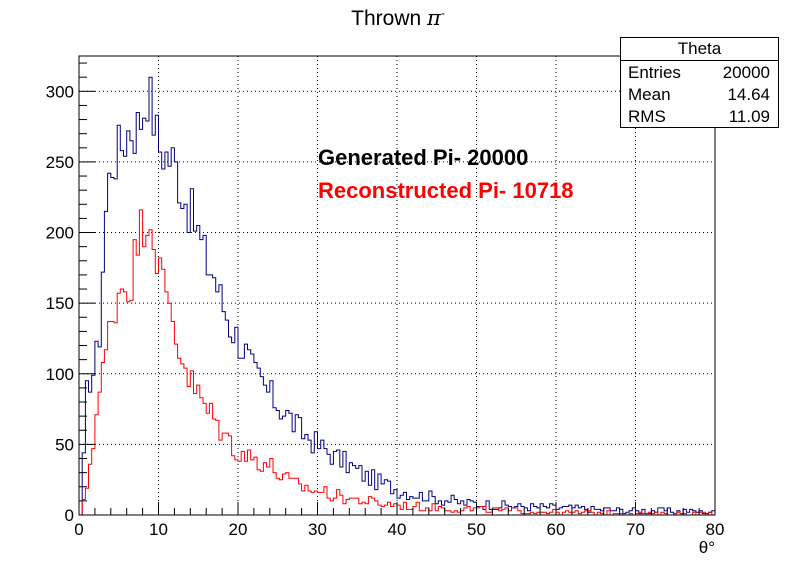 This screenshot has width=796, height=572. I want to click on x-tick-label: 40, so click(397, 529).